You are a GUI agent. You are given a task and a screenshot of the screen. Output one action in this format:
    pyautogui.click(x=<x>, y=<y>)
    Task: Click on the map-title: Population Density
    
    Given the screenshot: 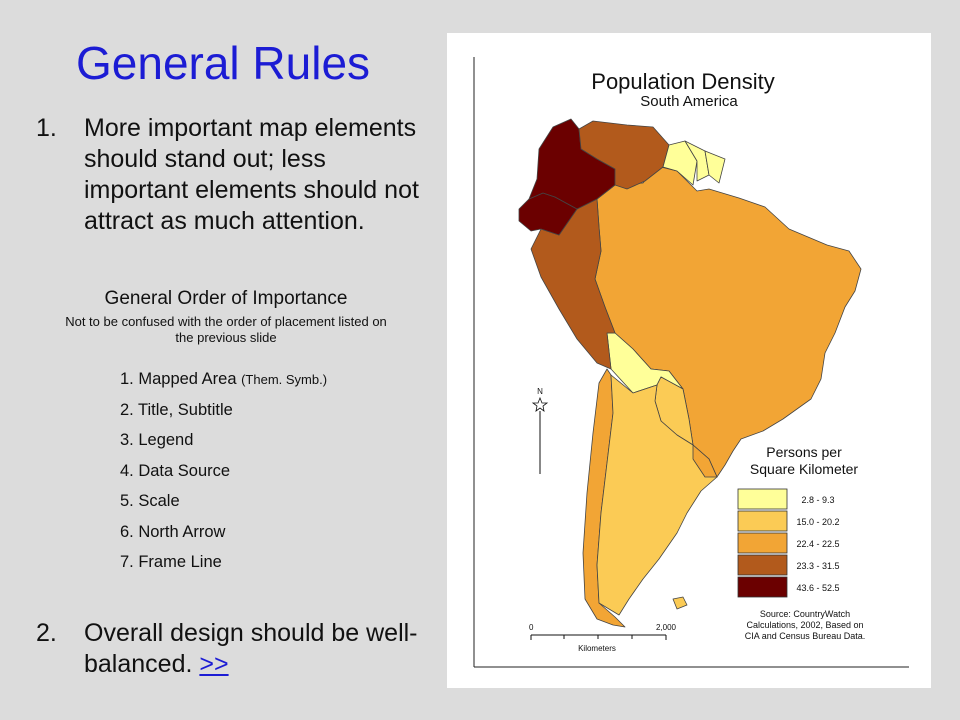 What is the action you would take?
    pyautogui.click(x=682, y=81)
    